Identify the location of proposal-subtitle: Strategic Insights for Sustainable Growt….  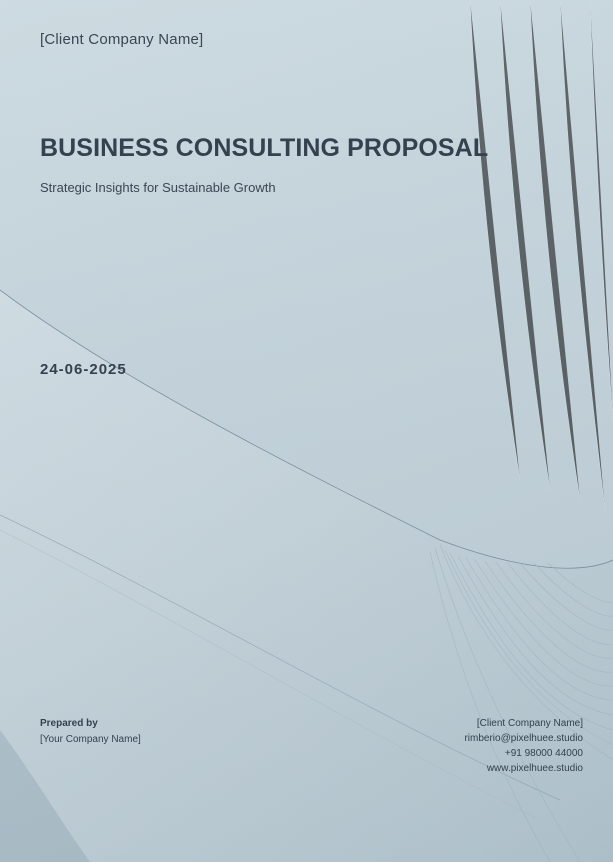
(158, 187).